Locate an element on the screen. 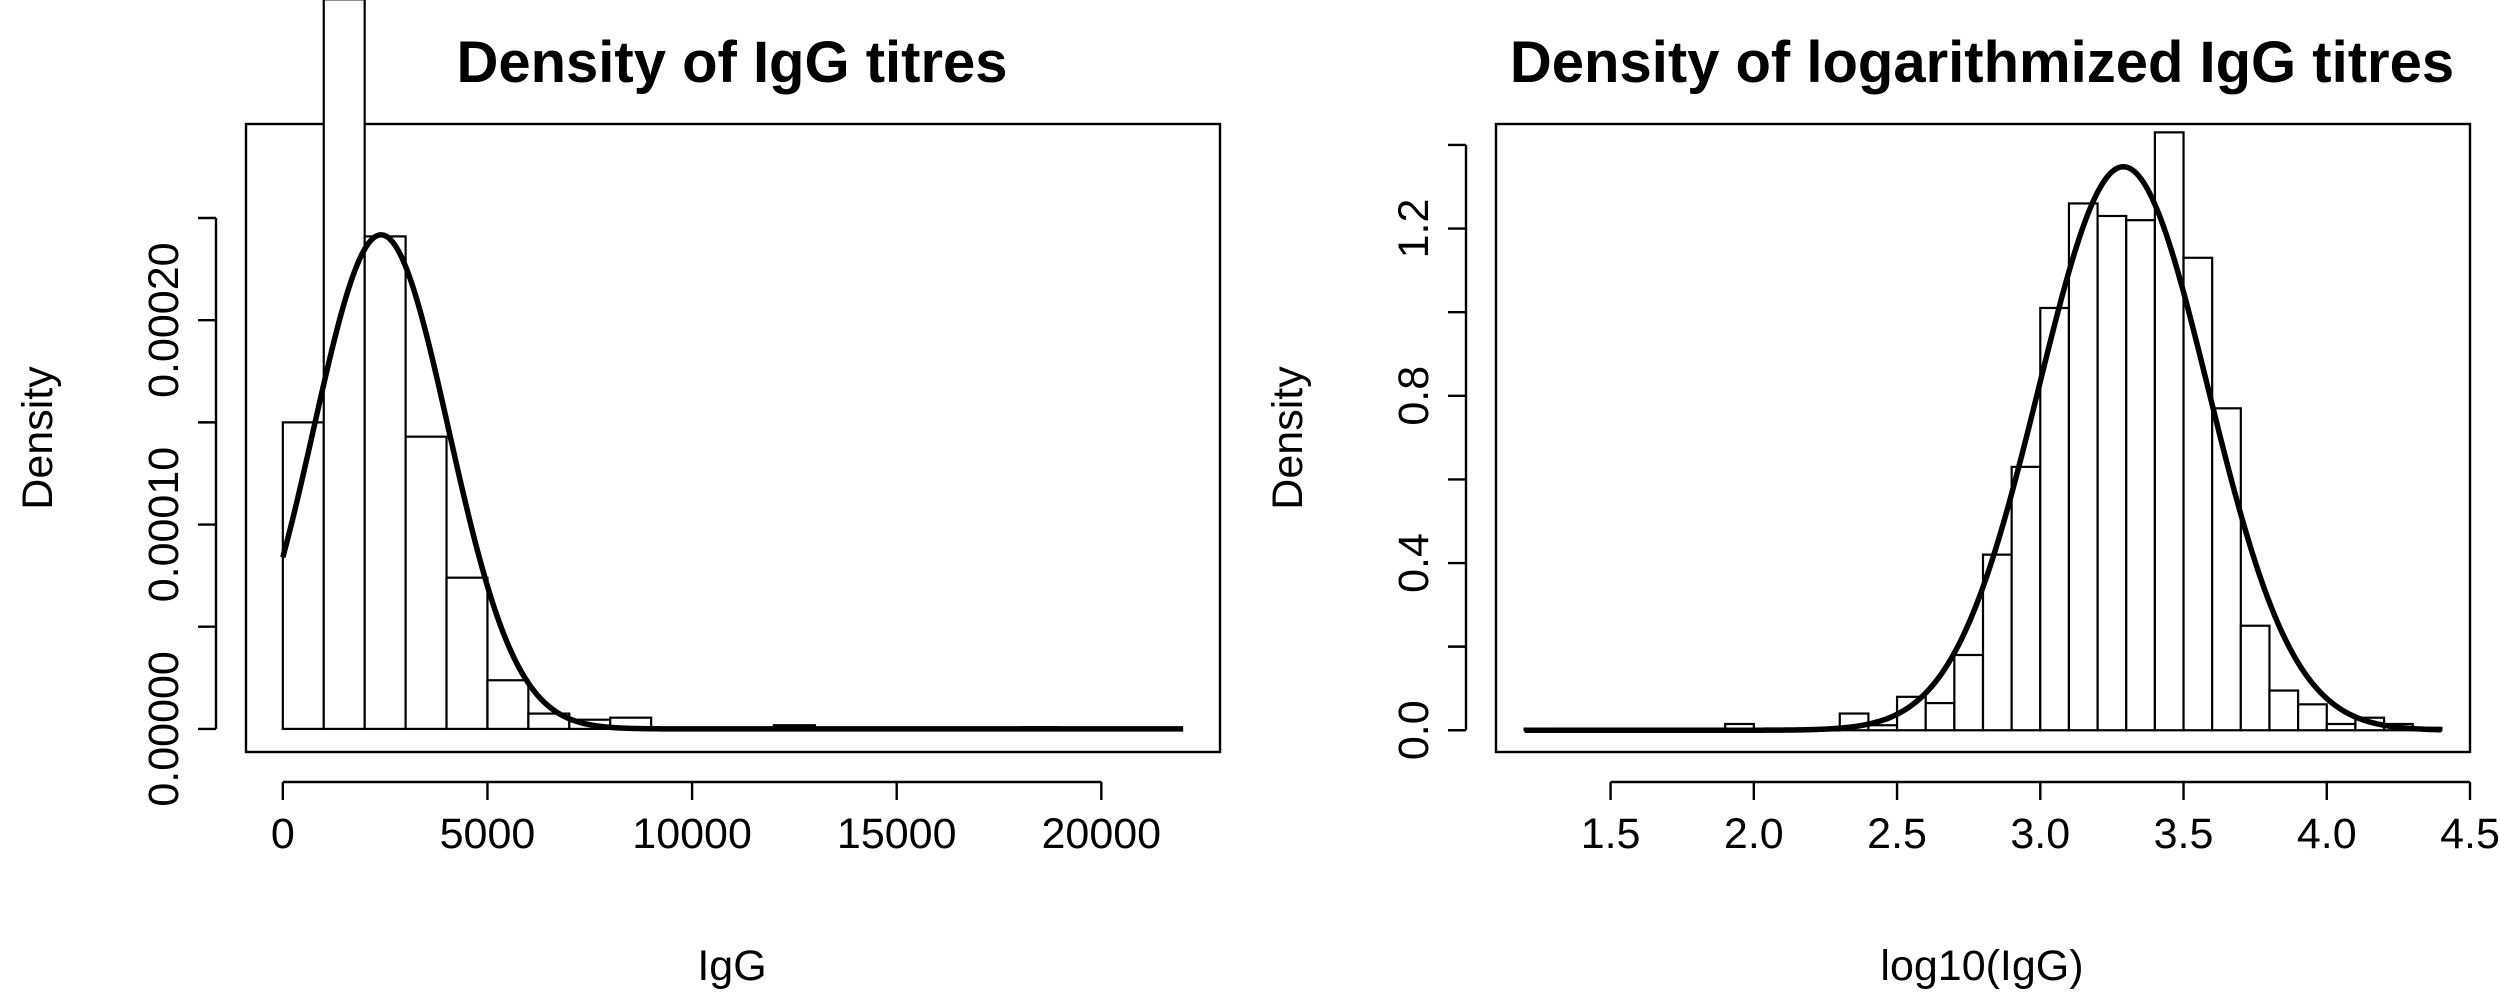 The image size is (2500, 1000). right-x-axis-label: log10(IgG) is located at coordinates (1981, 966).